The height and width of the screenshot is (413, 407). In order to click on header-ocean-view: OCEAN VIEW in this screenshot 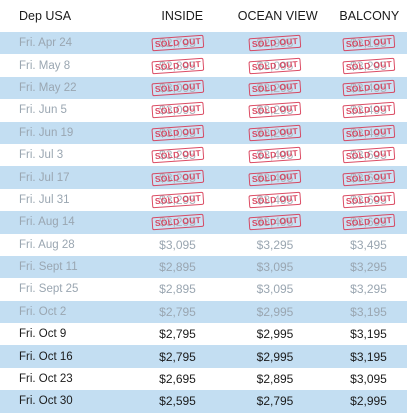, I will do `click(277, 16)`.